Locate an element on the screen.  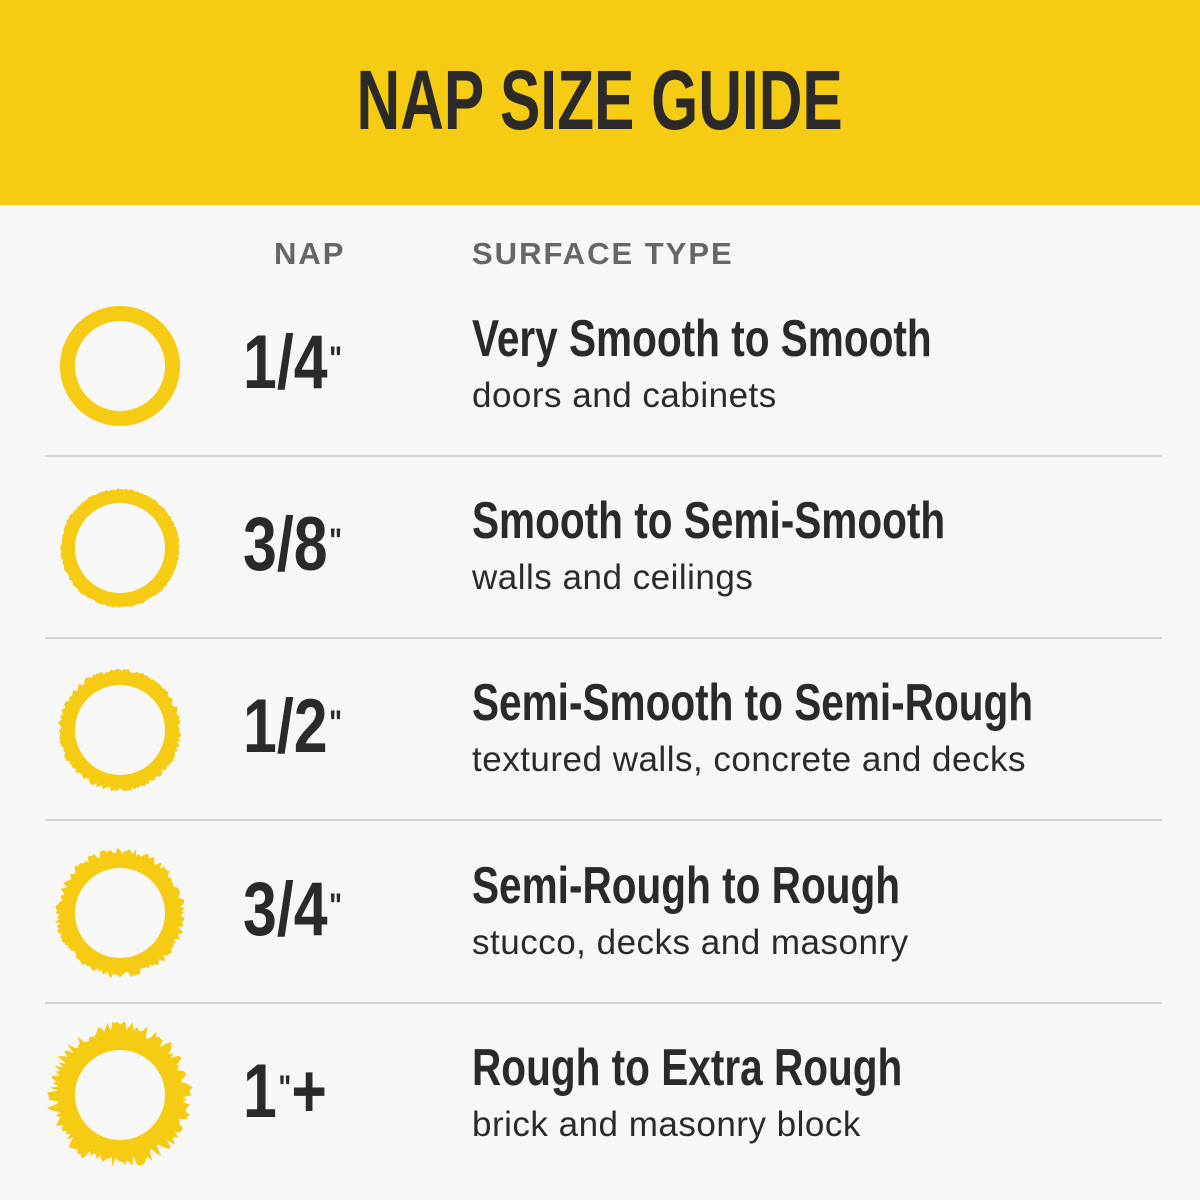
surface-examples: stucco, decks and masonry is located at coordinates (690, 942).